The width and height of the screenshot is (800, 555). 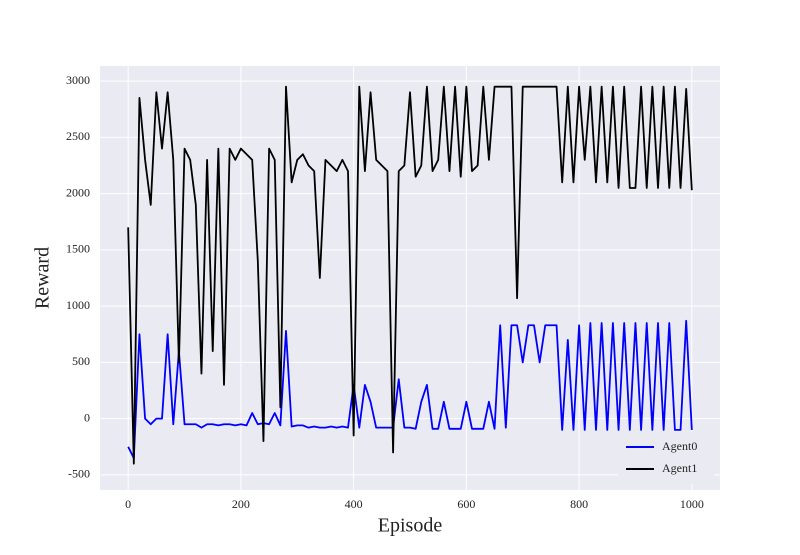 I want to click on x-tick-label: 0, so click(x=128, y=504).